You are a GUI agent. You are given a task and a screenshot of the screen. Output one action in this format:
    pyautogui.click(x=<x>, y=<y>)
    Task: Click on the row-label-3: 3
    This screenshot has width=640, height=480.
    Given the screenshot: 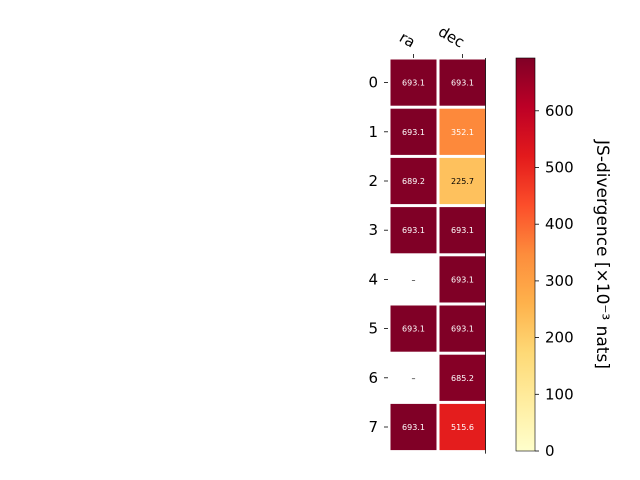 What is the action you would take?
    pyautogui.click(x=373, y=230)
    